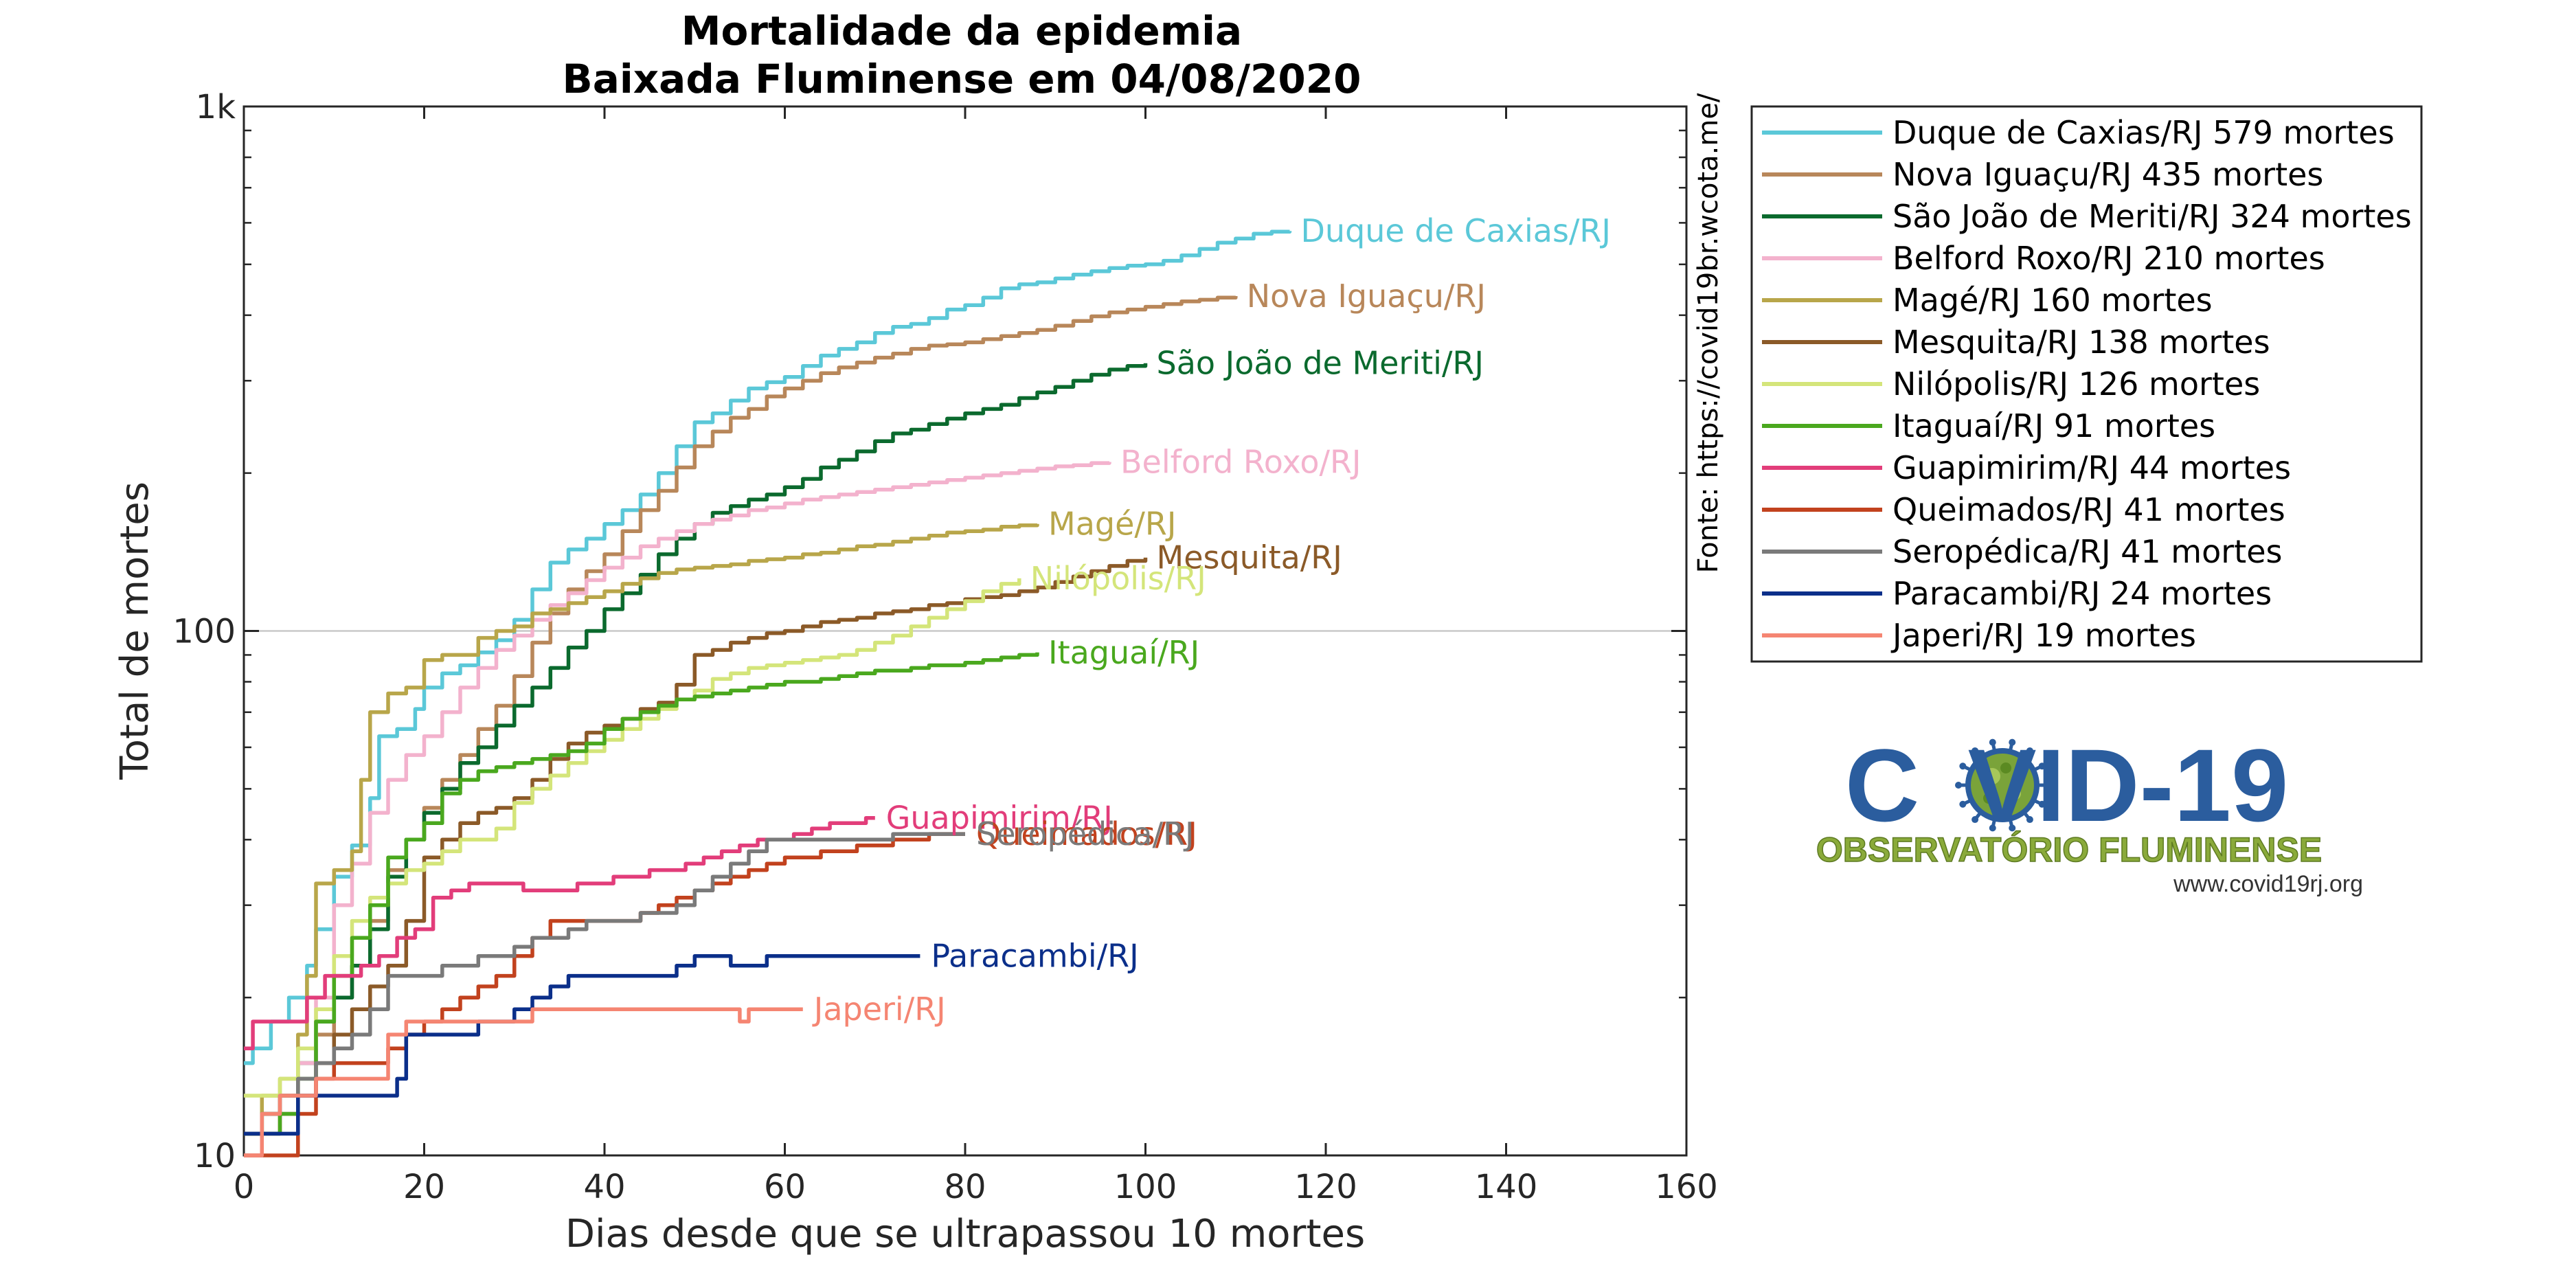 This screenshot has height=1288, width=2576. Describe the element at coordinates (204, 632) in the screenshot. I see `y-tick-label: 100` at that location.